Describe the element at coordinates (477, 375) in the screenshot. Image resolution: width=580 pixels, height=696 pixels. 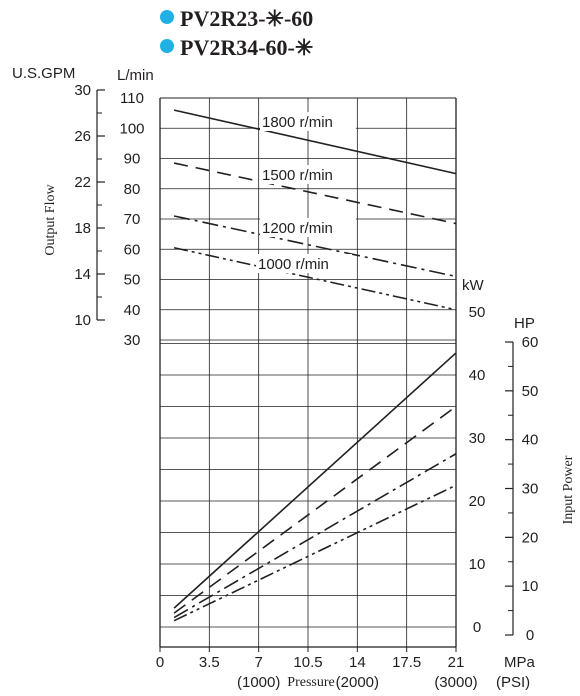
I see `kw-tick-label: 40` at that location.